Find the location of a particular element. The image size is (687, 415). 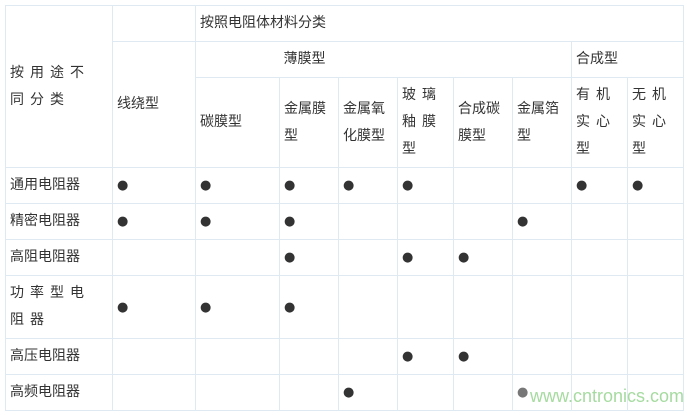

row-label: 精密电阻器 is located at coordinates (59, 221).